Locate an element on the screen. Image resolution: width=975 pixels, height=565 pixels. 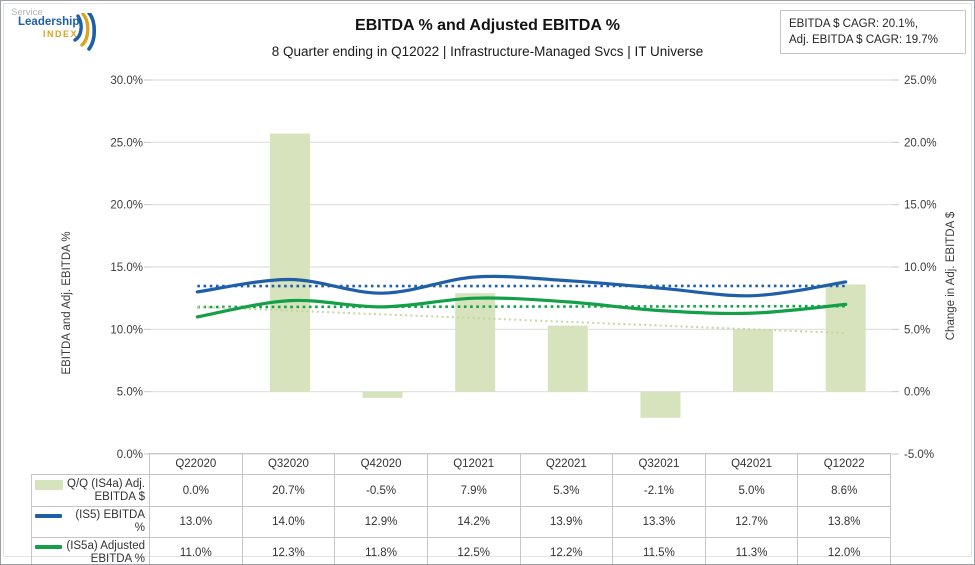
series-legend-cell: (IS5) EBITDA % is located at coordinates (90, 522).